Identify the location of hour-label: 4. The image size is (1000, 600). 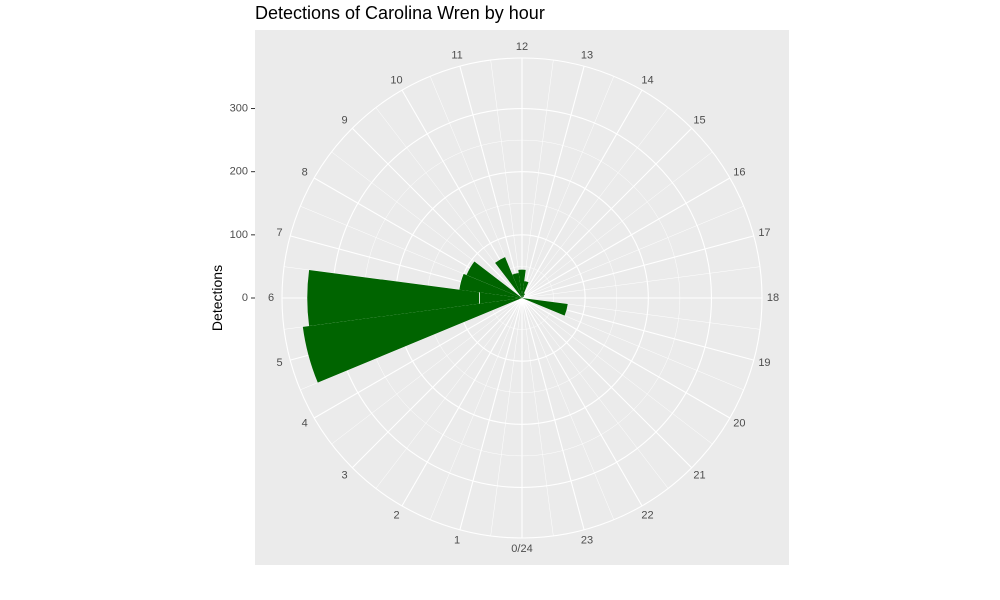
(305, 424).